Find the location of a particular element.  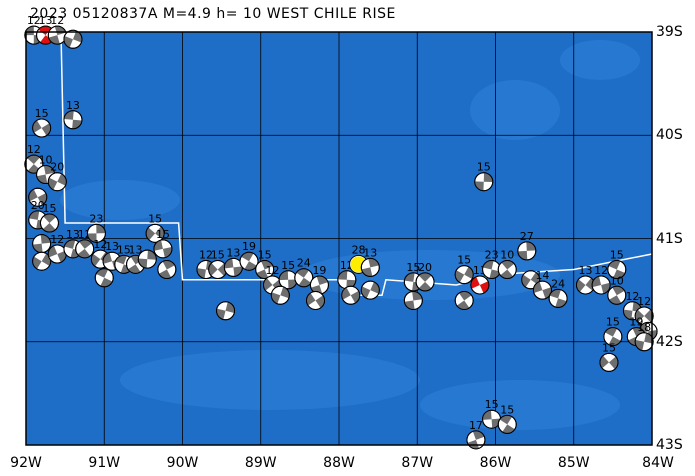

longitude-label: 86W is located at coordinates (495, 463).